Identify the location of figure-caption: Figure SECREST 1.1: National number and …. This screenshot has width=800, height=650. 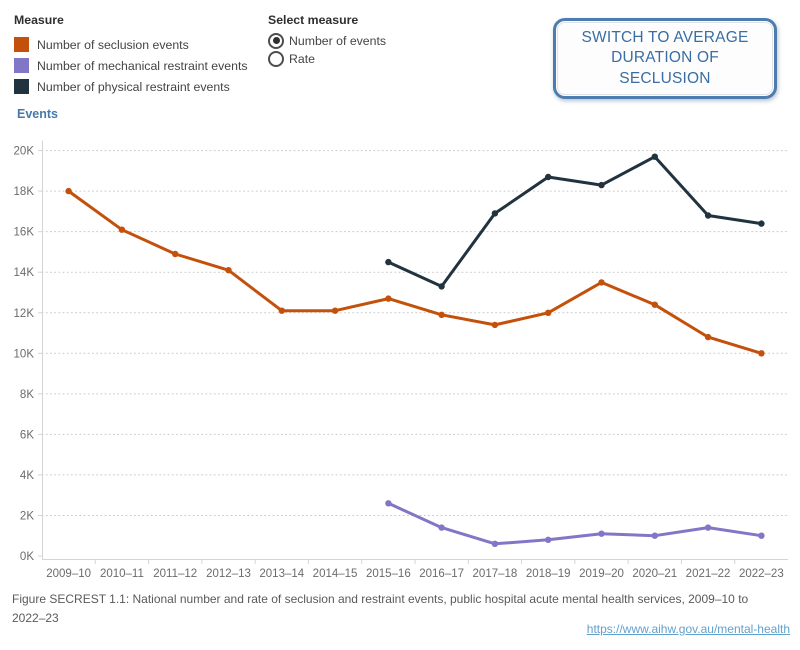
(380, 608).